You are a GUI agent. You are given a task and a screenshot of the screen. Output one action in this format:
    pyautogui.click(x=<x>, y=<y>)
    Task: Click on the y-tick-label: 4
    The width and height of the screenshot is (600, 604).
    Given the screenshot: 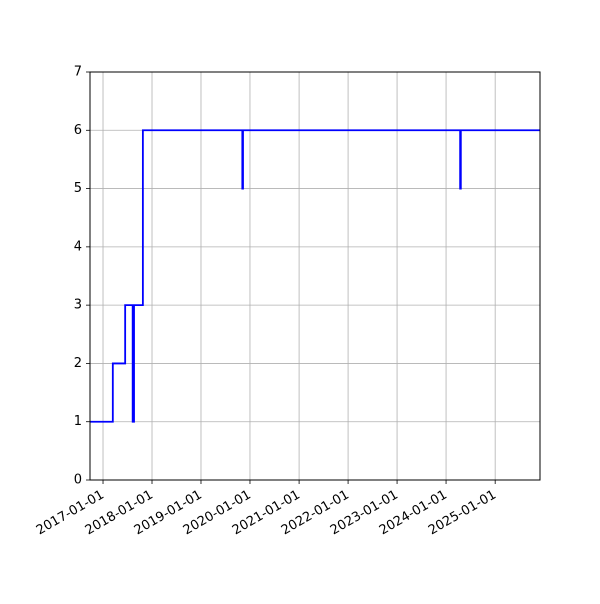 What is the action you would take?
    pyautogui.click(x=78, y=246)
    